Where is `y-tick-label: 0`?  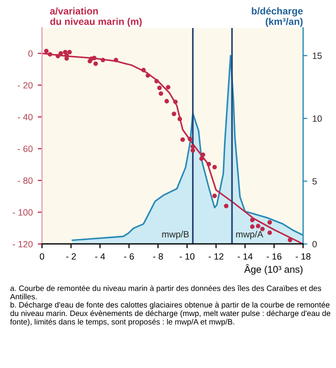 y-tick-label: 0 is located at coordinates (30, 53).